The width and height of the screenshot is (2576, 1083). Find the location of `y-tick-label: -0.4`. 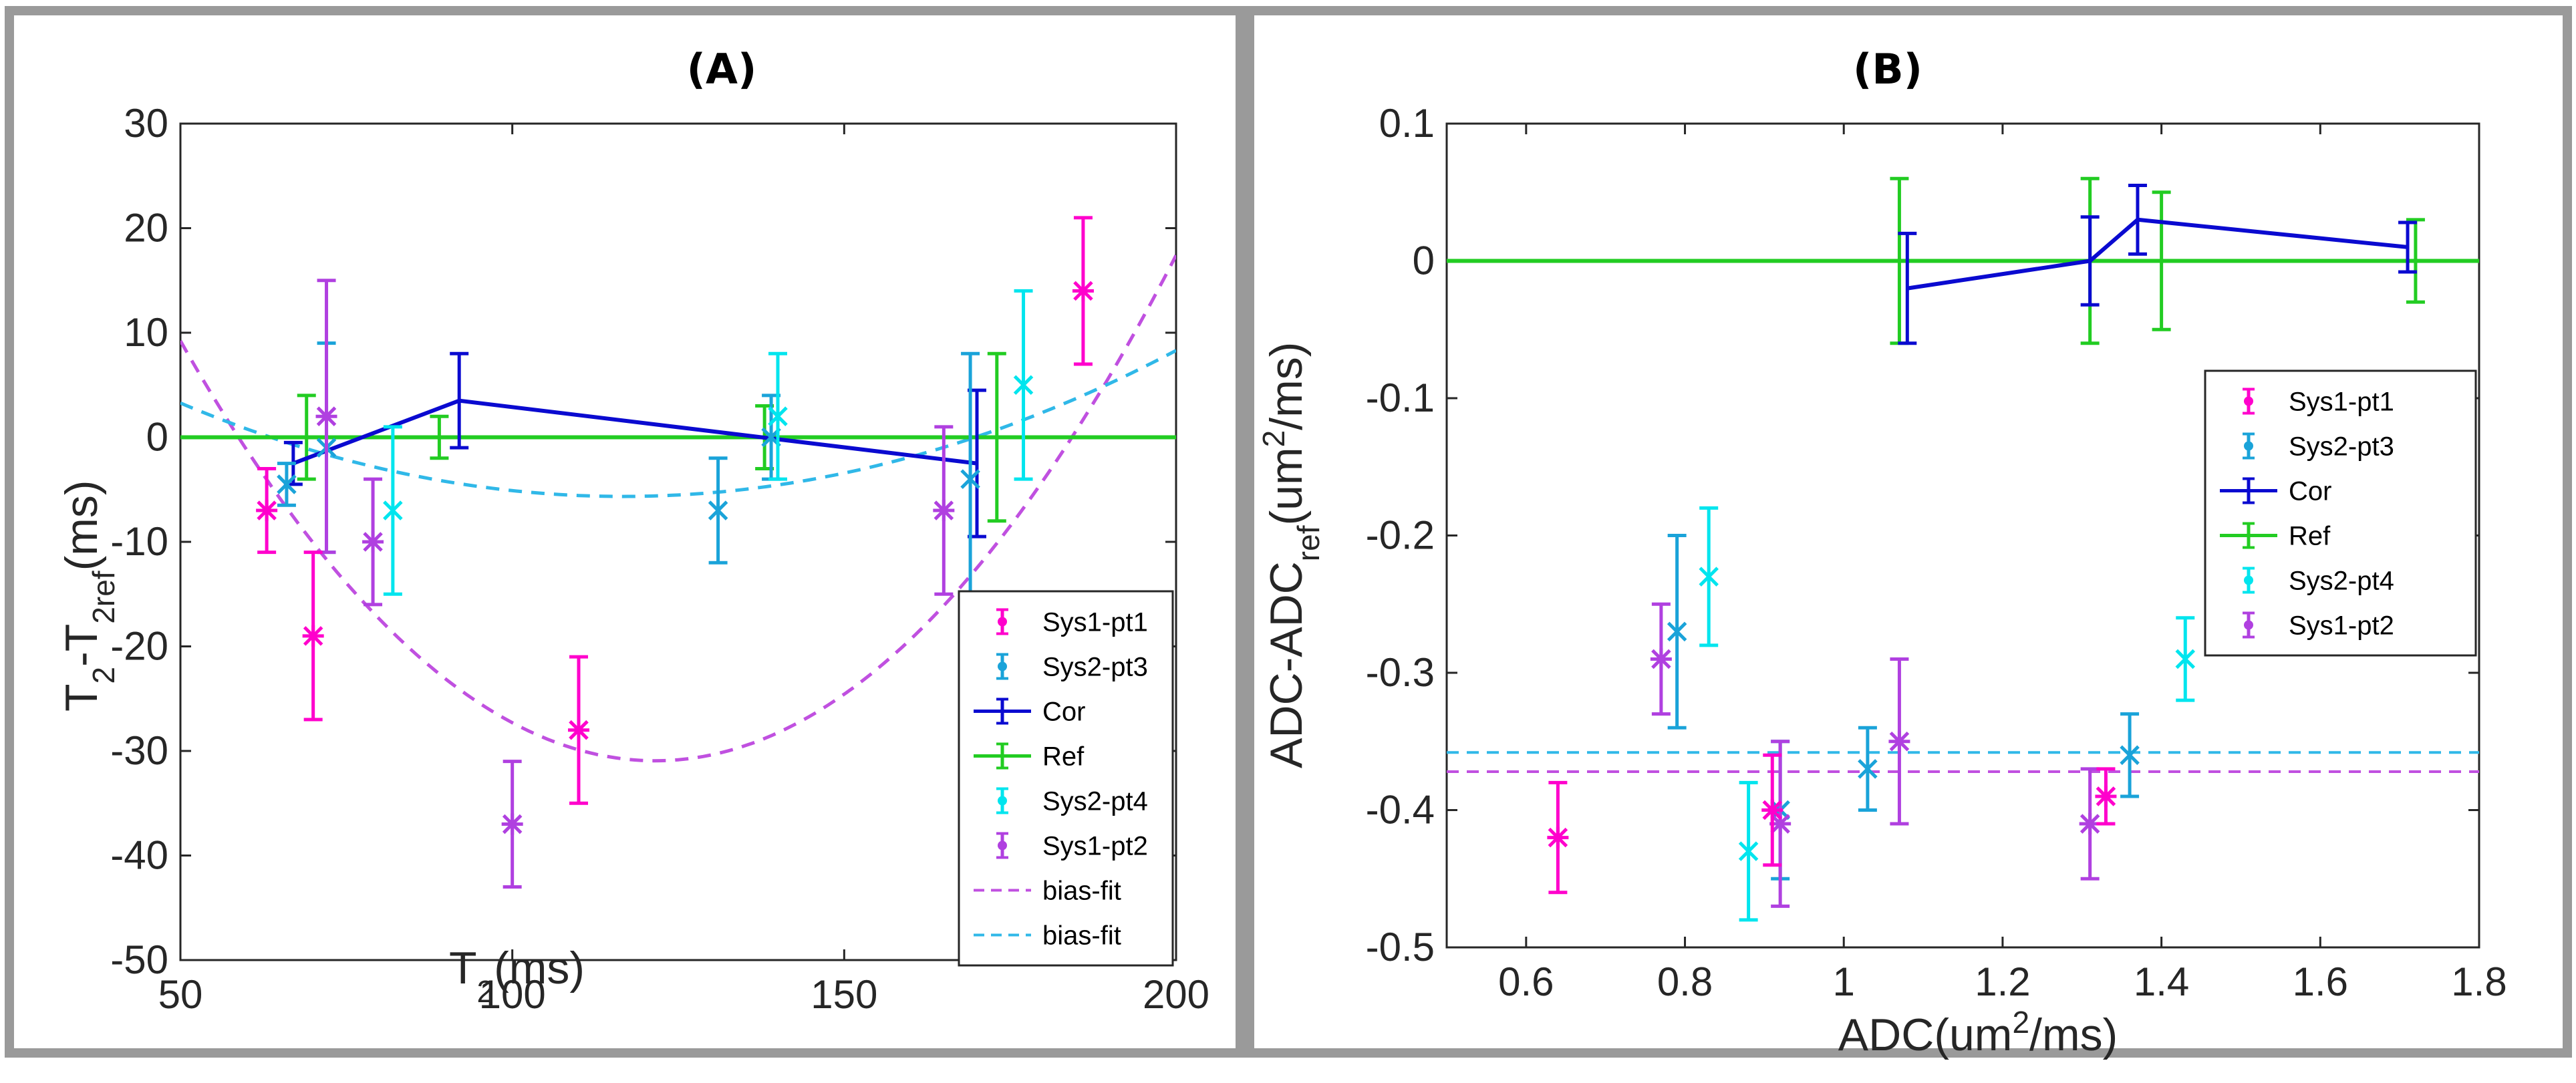

y-tick-label: -0.4 is located at coordinates (1400, 810).